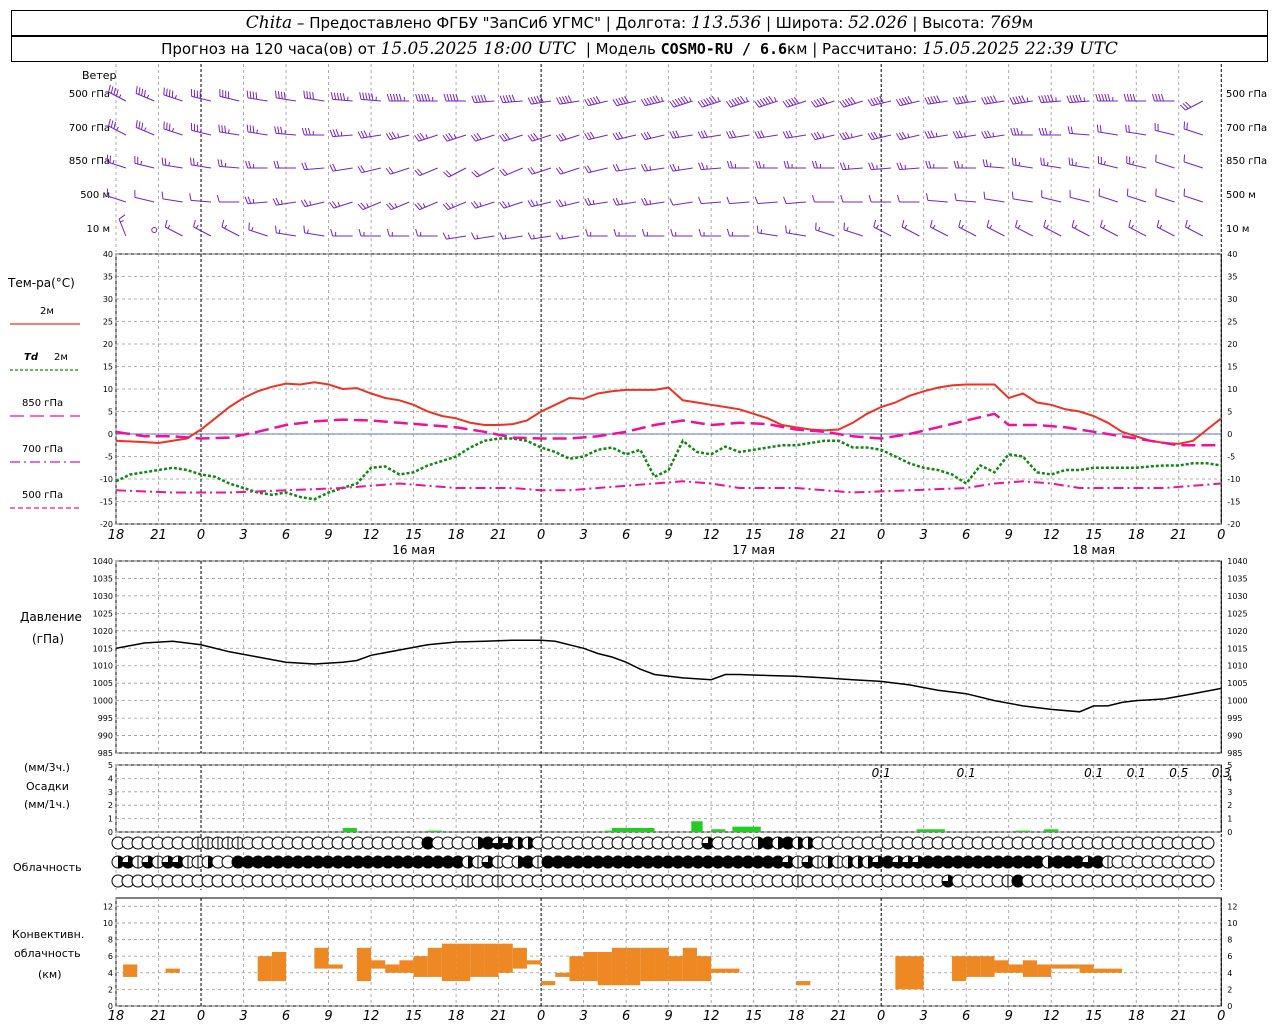 This screenshot has width=1280, height=1024. What do you see at coordinates (108, 322) in the screenshot?
I see `temp-tick-left: 25` at bounding box center [108, 322].